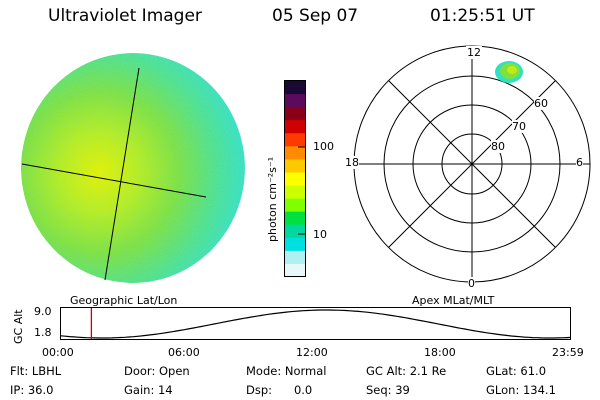 Image resolution: width=600 pixels, height=400 pixels. I want to click on mlat-label-70: 70, so click(519, 126).